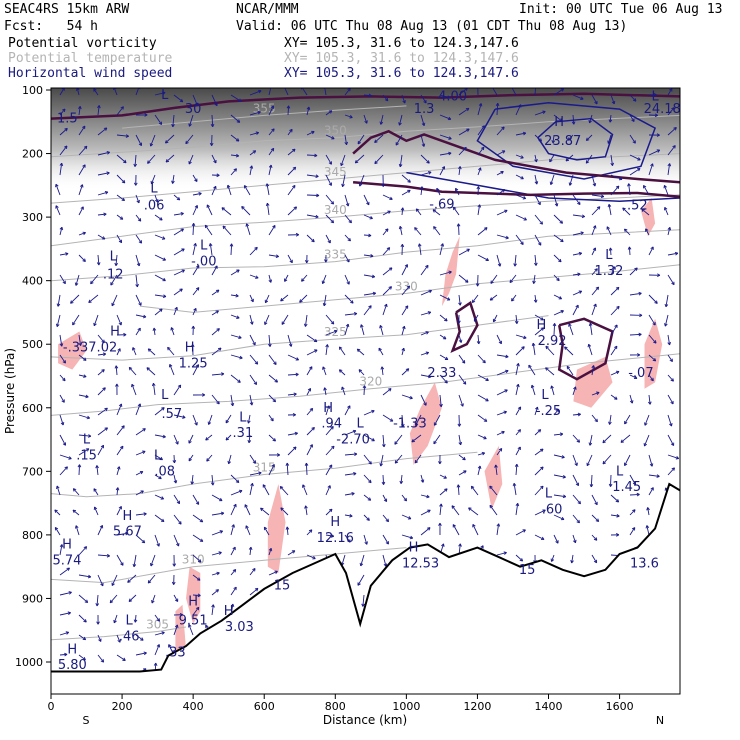 The image size is (740, 740). Describe the element at coordinates (562, 141) in the screenshot. I see `pressure-center-label: 23.87` at that location.